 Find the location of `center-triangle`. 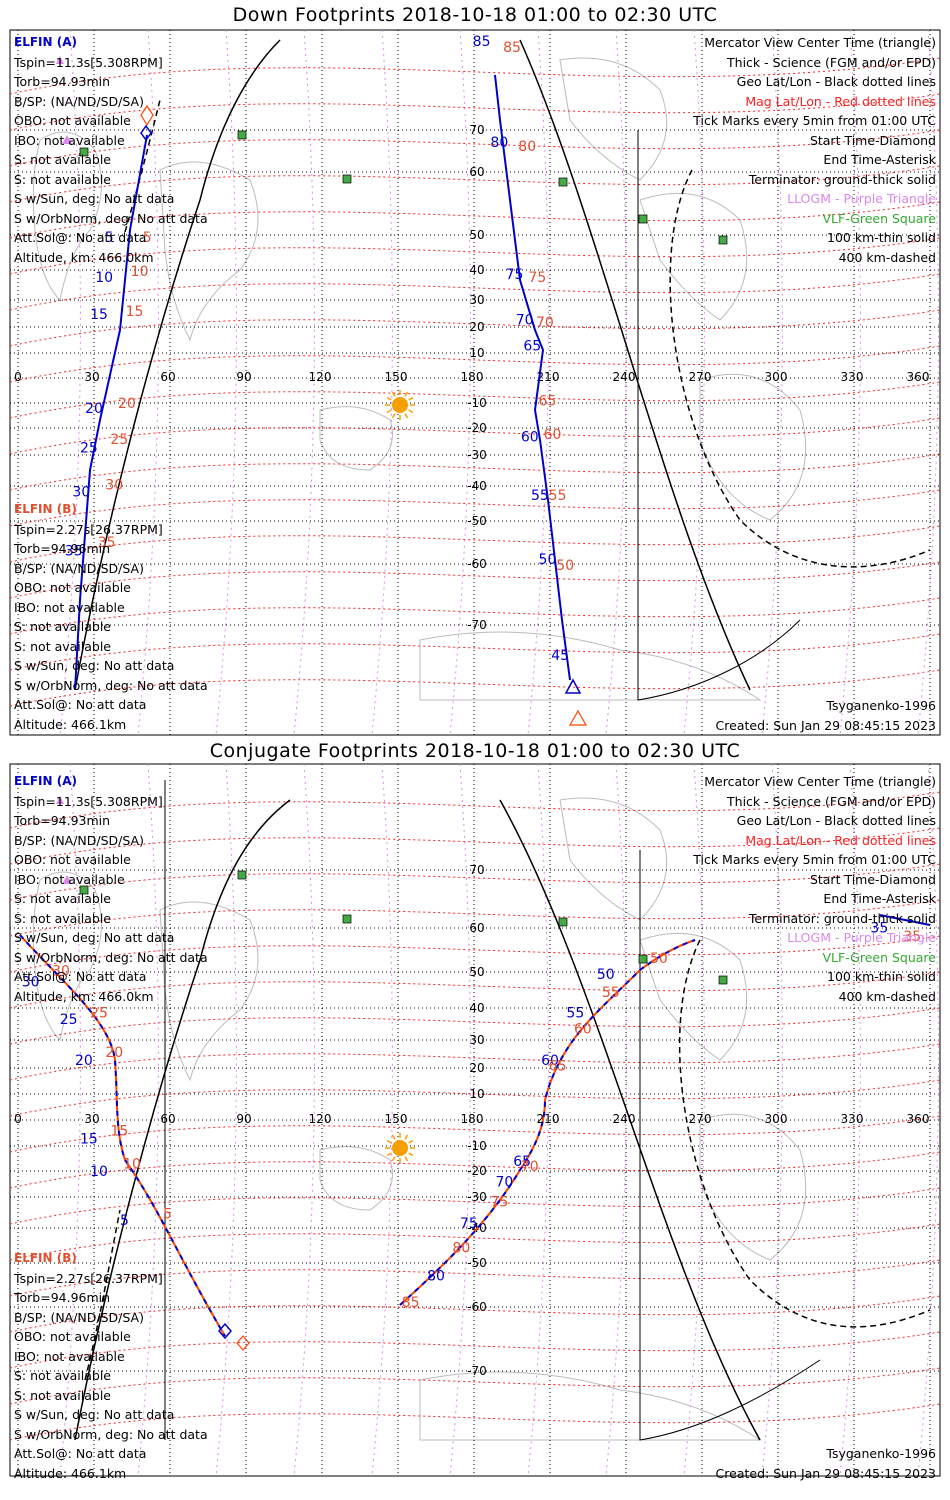

center-triangle is located at coordinates (573, 686).